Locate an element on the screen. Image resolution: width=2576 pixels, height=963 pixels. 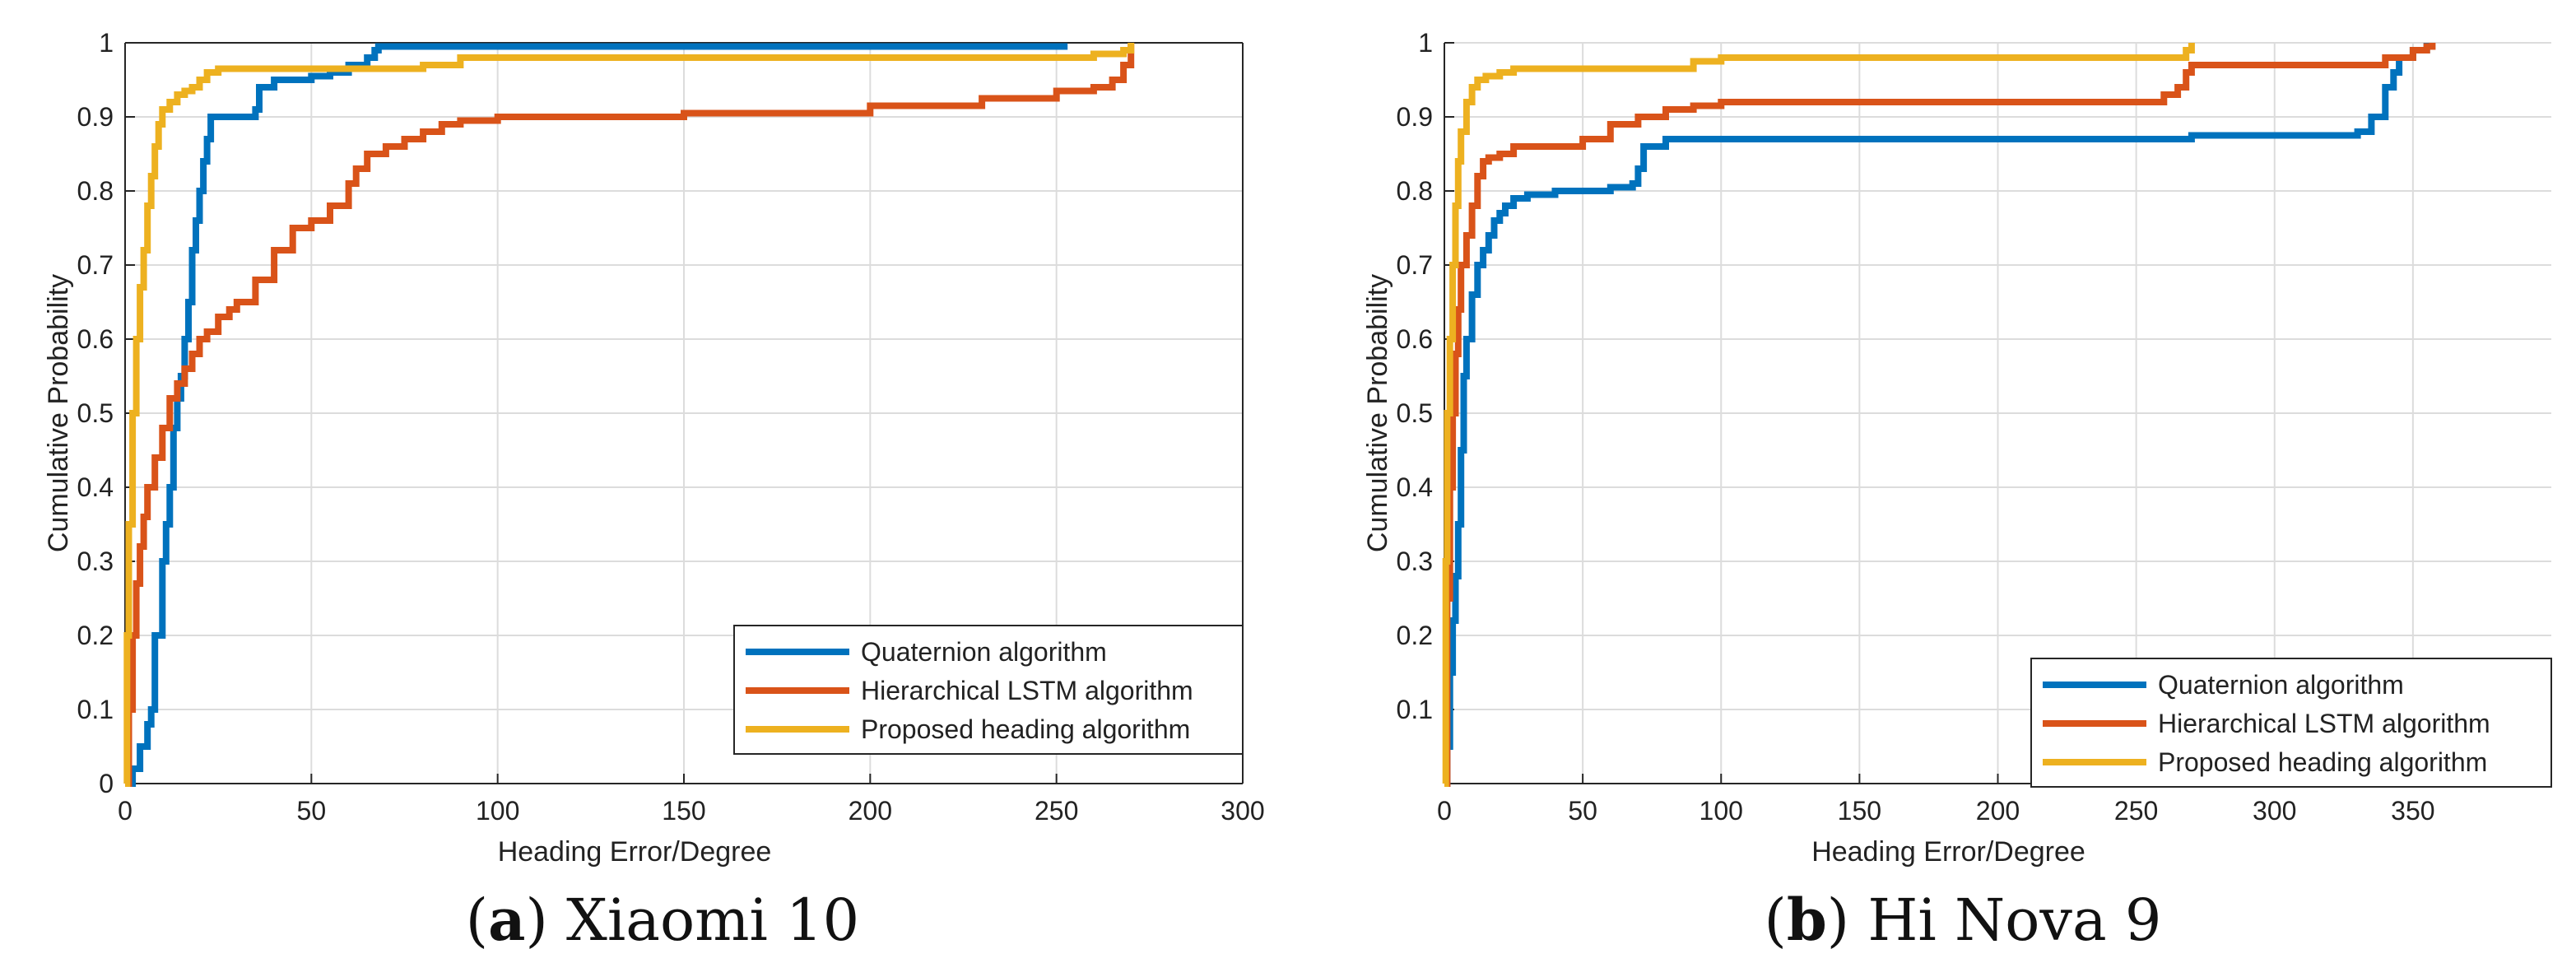
y-tick-label: 0 is located at coordinates (106, 783).